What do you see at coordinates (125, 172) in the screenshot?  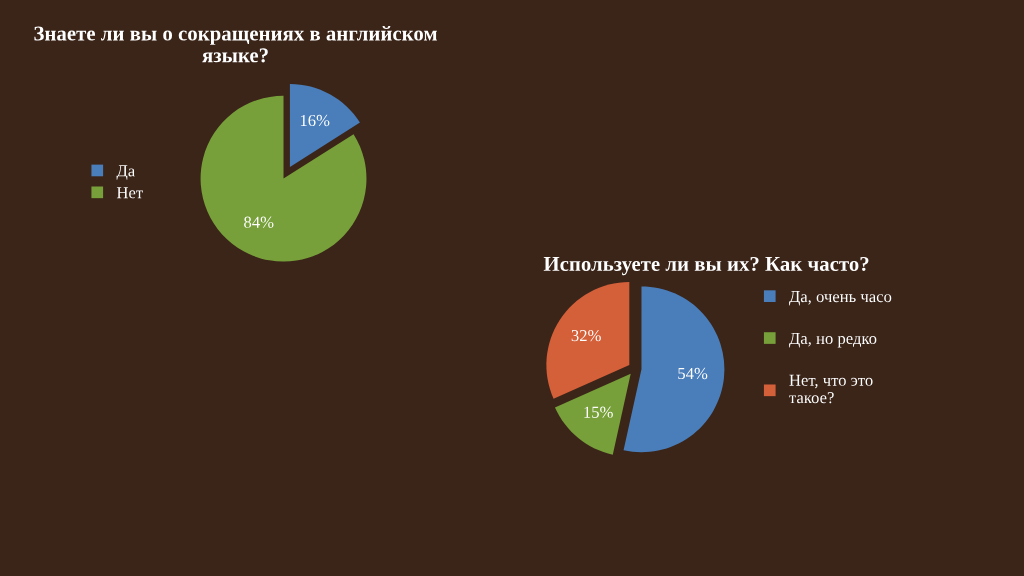 I see `legend-label: Да` at bounding box center [125, 172].